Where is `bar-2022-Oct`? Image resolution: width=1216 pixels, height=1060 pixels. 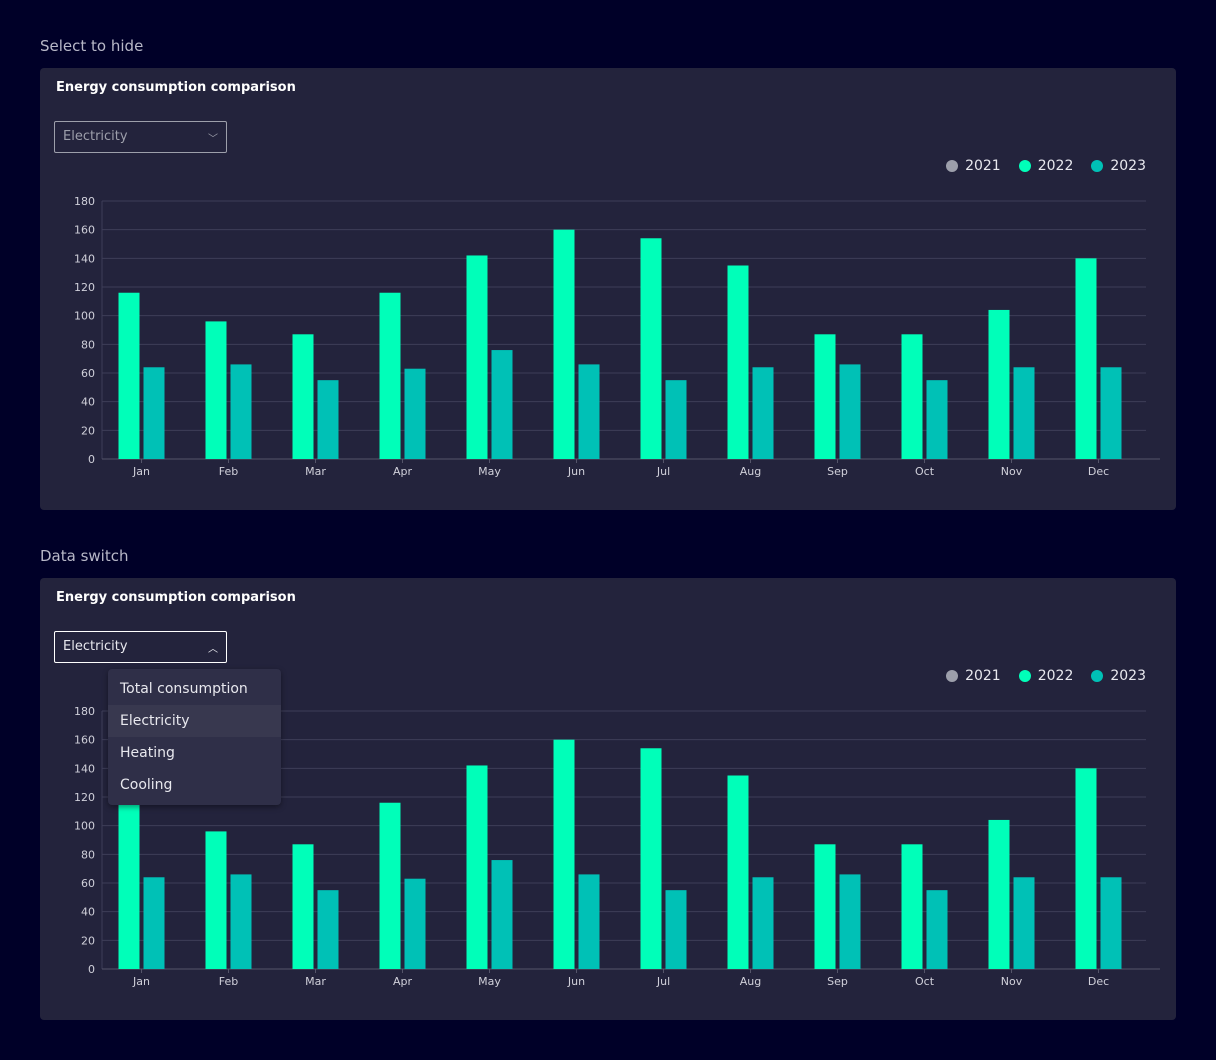
bar-2022-Oct is located at coordinates (912, 396).